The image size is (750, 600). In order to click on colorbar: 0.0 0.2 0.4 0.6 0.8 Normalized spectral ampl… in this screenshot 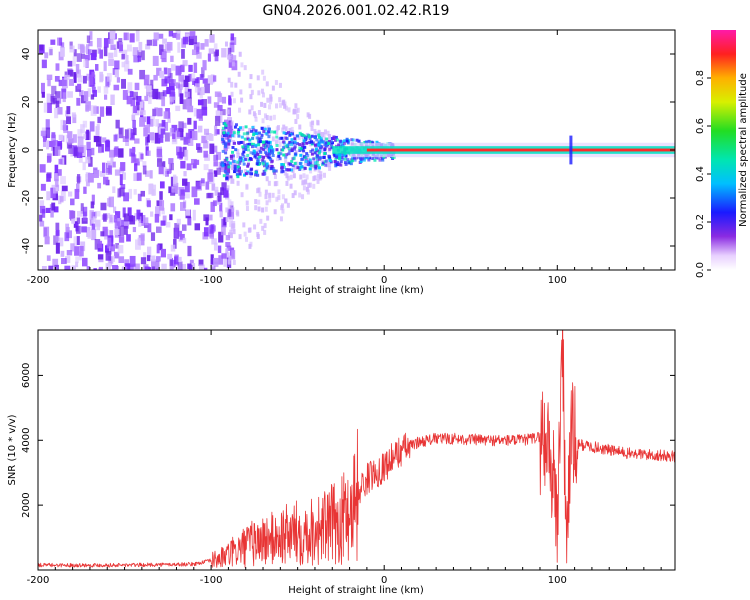, I will do `click(722, 154)`.